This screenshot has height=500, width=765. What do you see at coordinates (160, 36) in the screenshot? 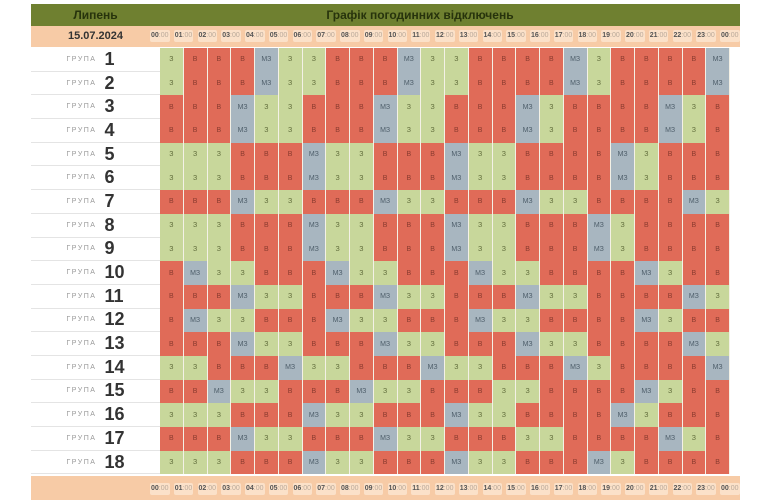
I see `hour-label: 00:00` at bounding box center [160, 36].